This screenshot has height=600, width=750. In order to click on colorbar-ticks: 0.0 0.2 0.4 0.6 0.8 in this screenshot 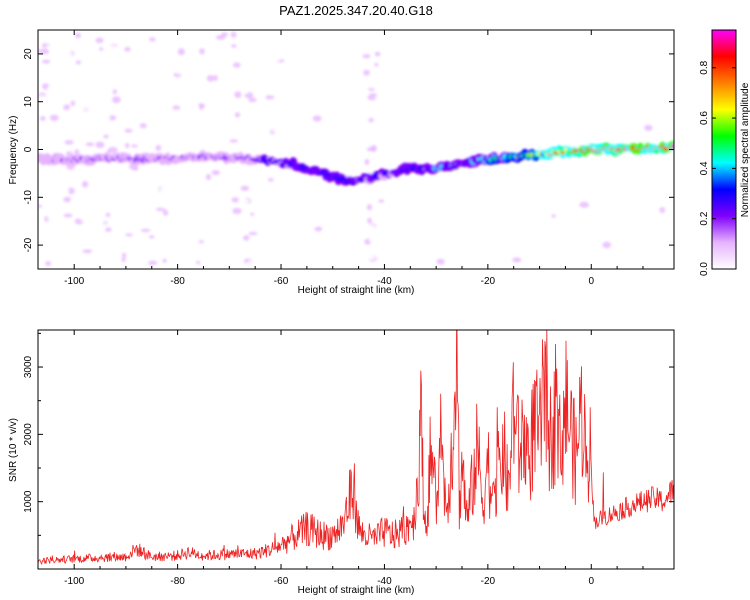, I will do `click(717, 168)`.